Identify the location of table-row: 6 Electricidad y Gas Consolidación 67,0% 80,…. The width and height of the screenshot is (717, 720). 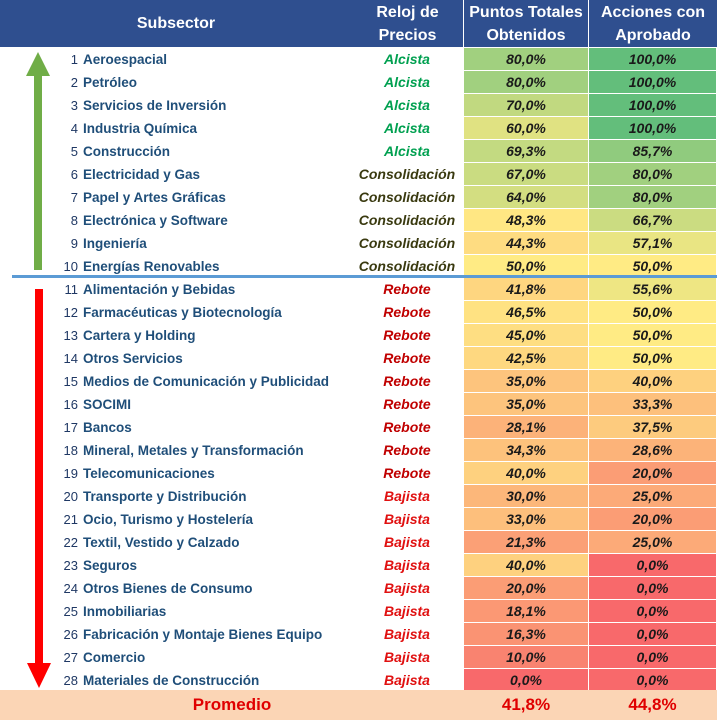
(358, 174).